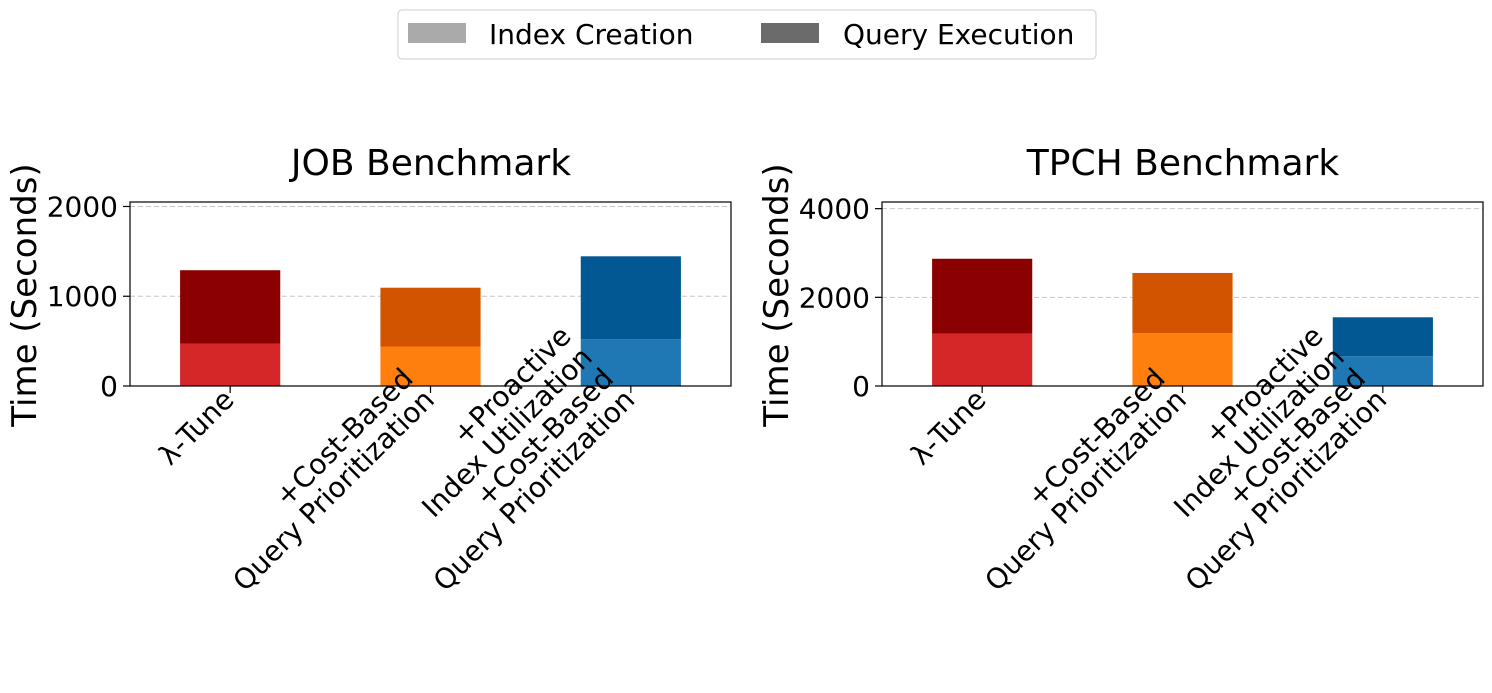  I want to click on y-tick-label: 1000, so click(82, 296).